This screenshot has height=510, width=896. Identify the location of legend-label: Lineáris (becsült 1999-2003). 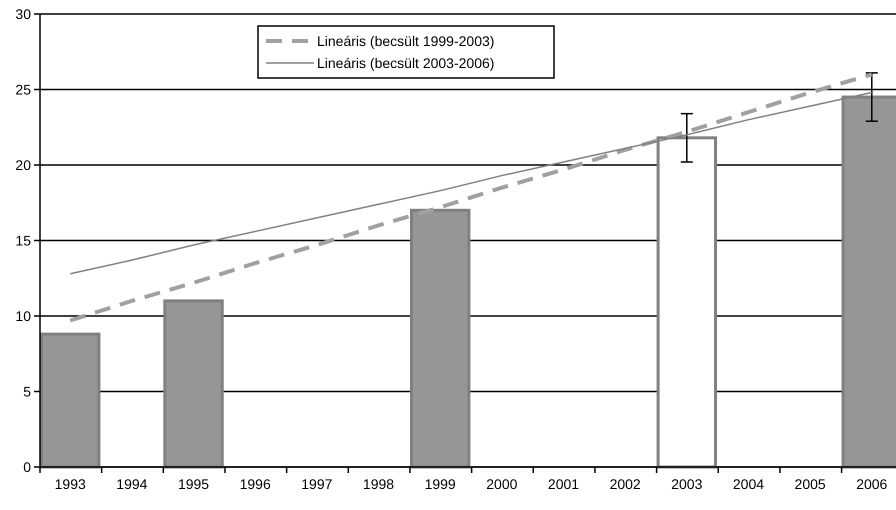
(405, 40).